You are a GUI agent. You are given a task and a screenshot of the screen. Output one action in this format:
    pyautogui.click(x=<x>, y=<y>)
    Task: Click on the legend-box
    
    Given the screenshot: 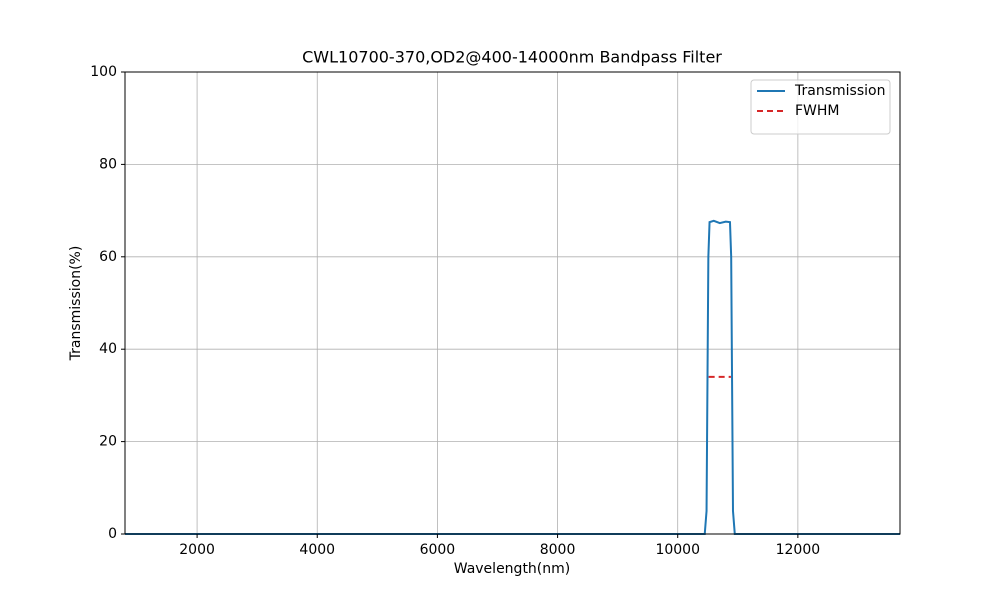 What is the action you would take?
    pyautogui.click(x=820, y=107)
    